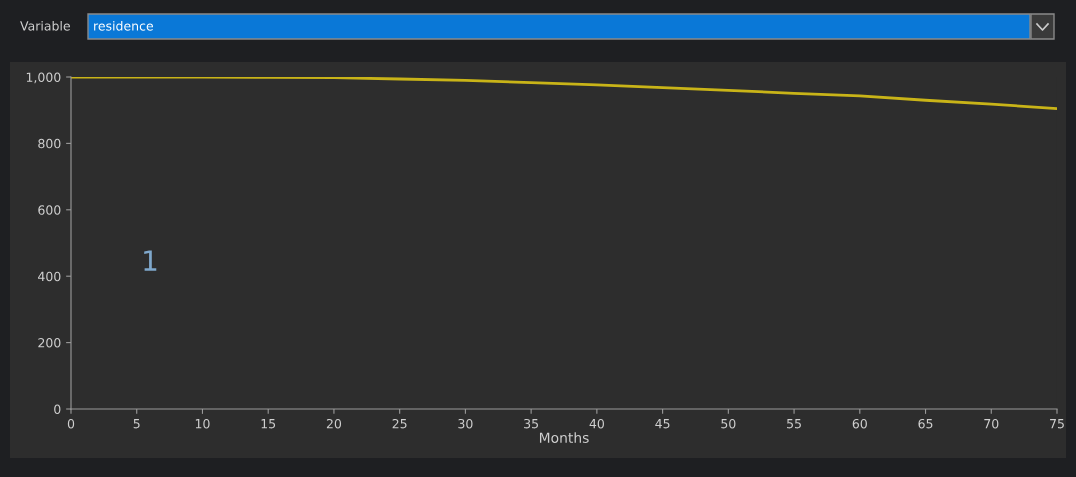  I want to click on x-tick-label: 15, so click(268, 424).